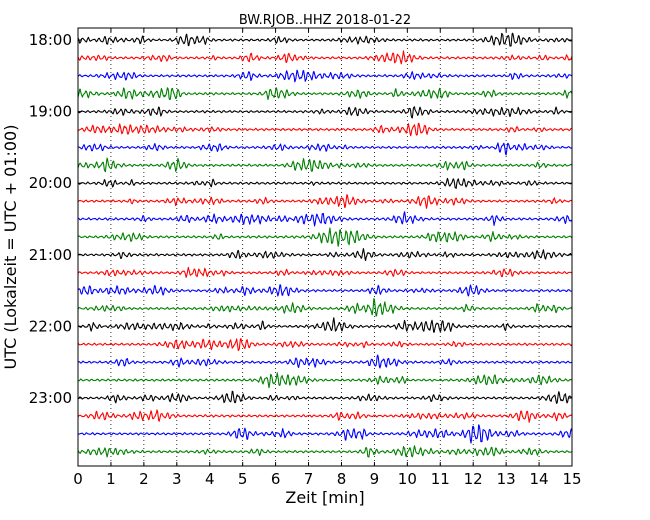 The image size is (650, 520). Describe the element at coordinates (50, 40) in the screenshot. I see `y-tick-label: 18:00` at that location.